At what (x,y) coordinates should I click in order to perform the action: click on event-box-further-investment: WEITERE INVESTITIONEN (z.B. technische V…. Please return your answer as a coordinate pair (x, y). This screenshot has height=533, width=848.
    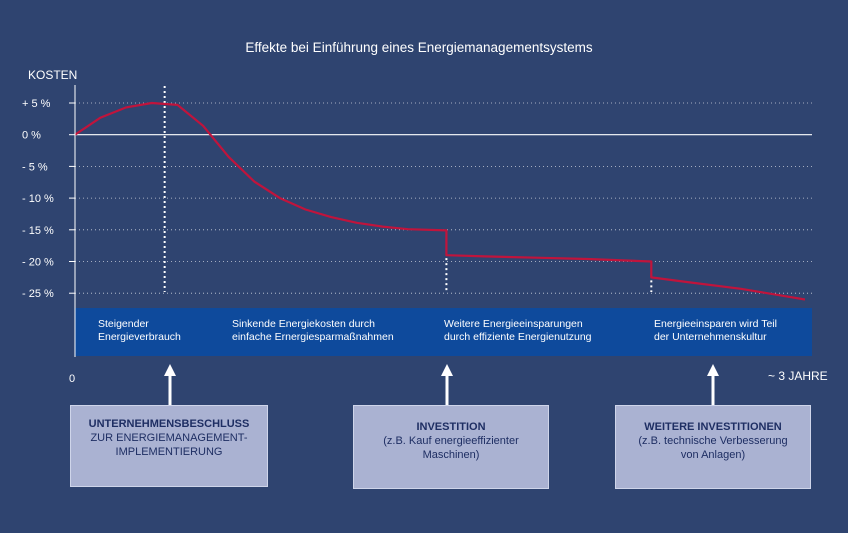
    Looking at the image, I should click on (713, 447).